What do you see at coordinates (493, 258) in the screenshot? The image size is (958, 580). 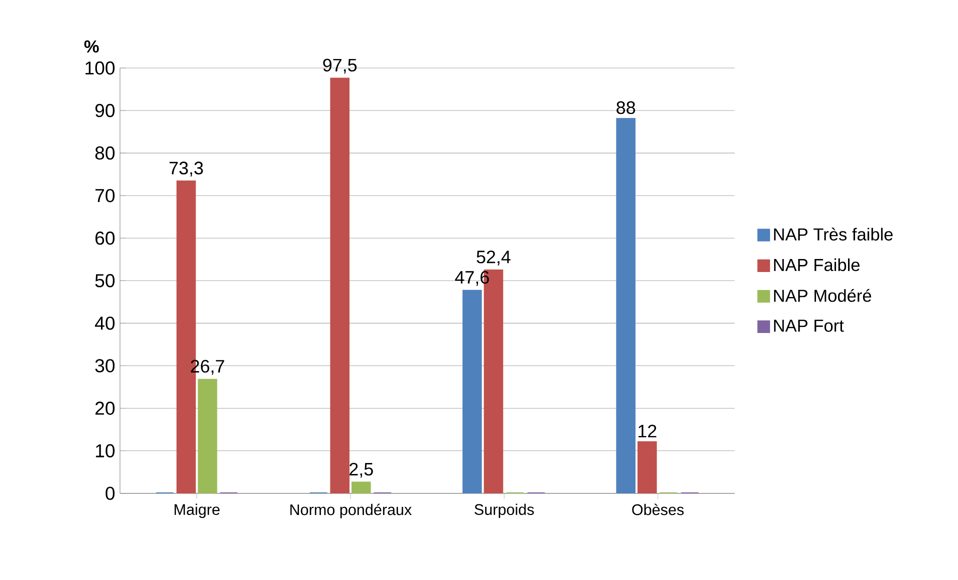 I see `data-label: 52,4` at bounding box center [493, 258].